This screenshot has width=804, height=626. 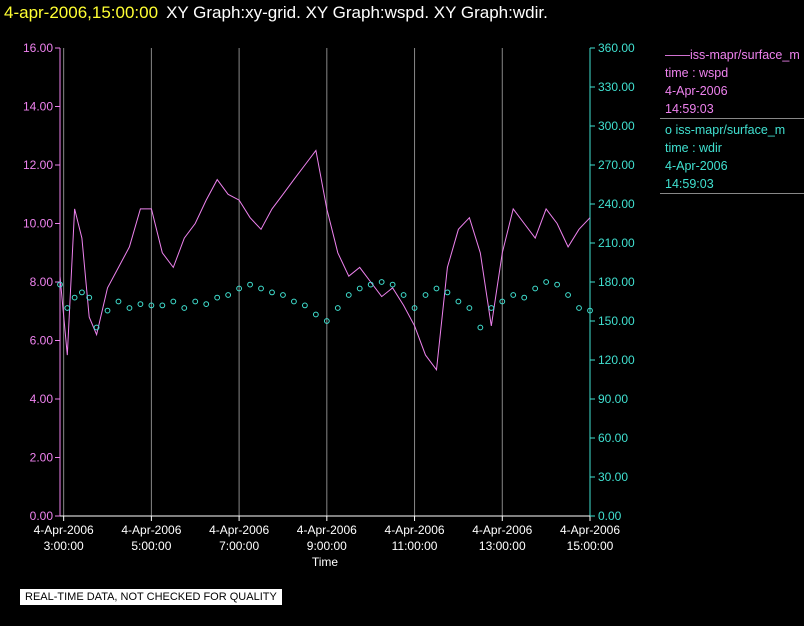 What do you see at coordinates (677, 55) in the screenshot?
I see `legend-line-symbol: ——` at bounding box center [677, 55].